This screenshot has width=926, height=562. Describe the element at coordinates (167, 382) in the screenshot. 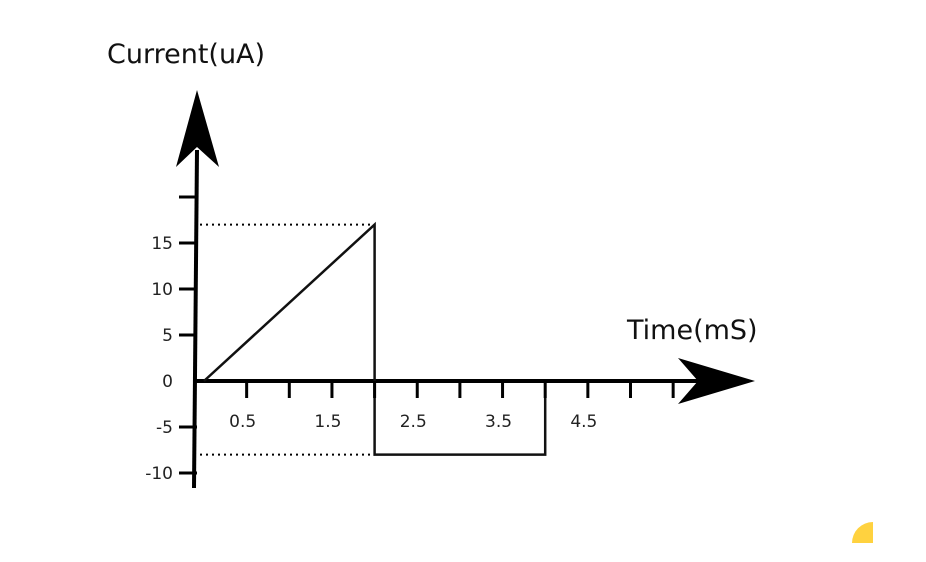

I see `y-tick-label: 0` at that location.